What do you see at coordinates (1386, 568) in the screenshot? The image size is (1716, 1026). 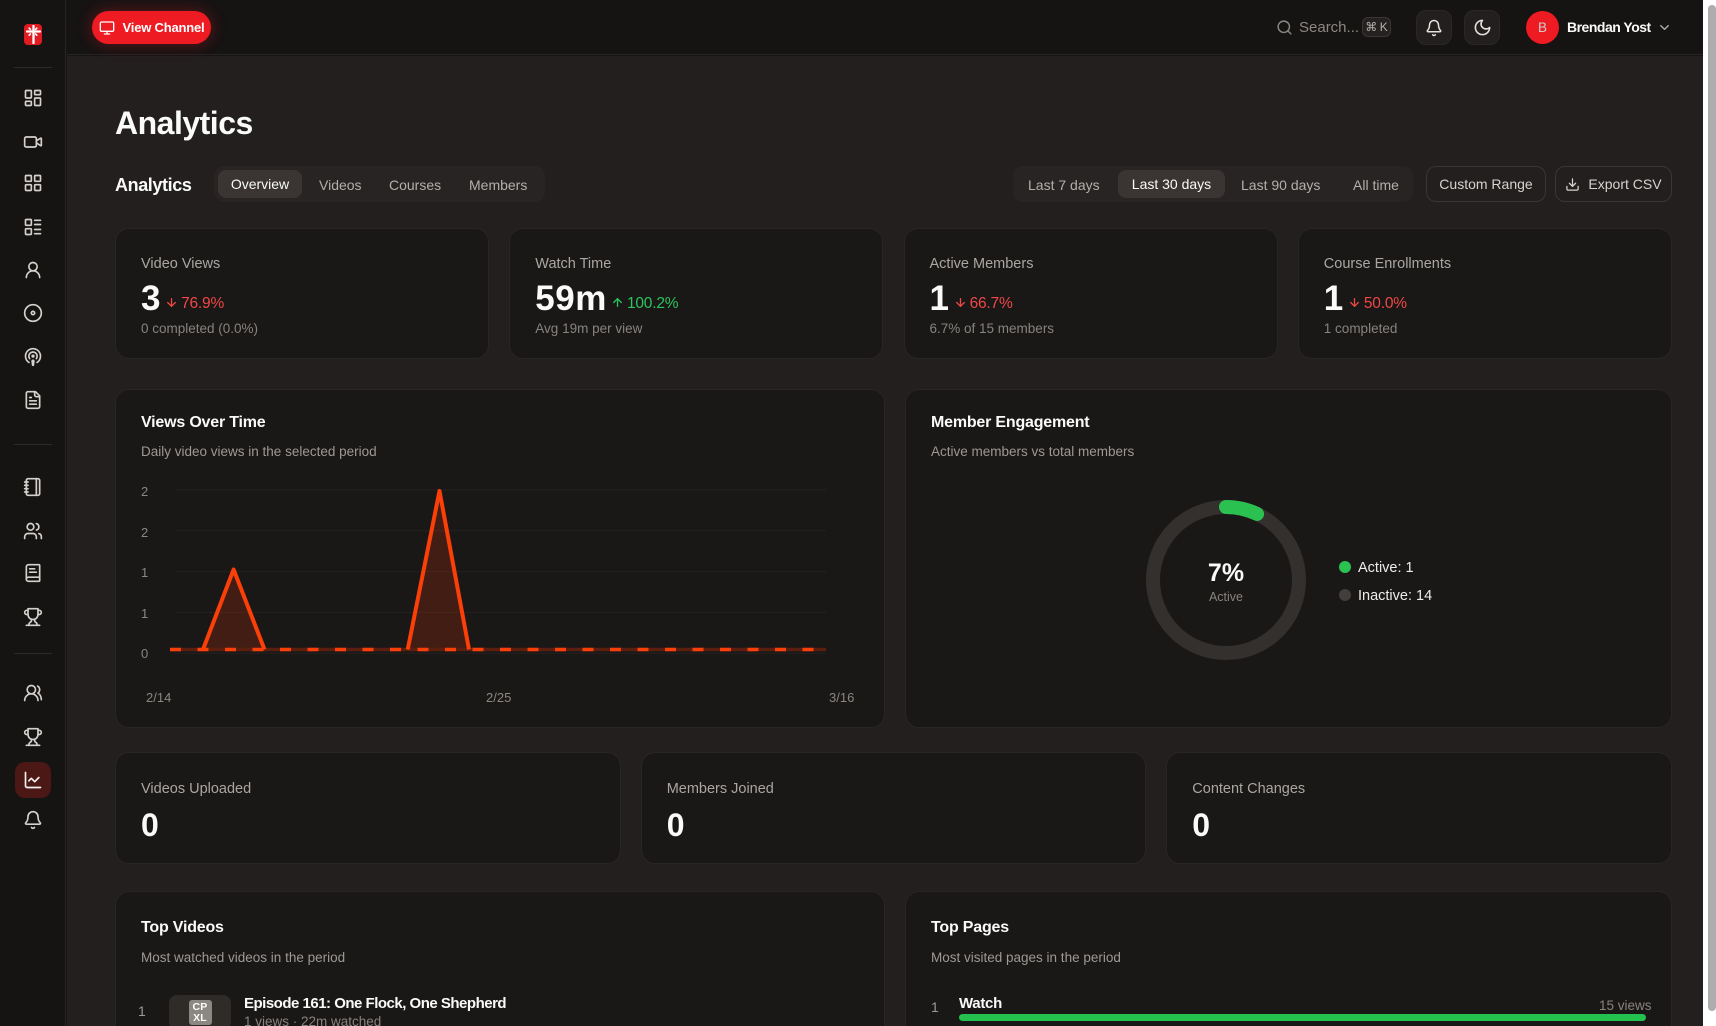 I see `svg-text: Active: 1` at bounding box center [1386, 568].